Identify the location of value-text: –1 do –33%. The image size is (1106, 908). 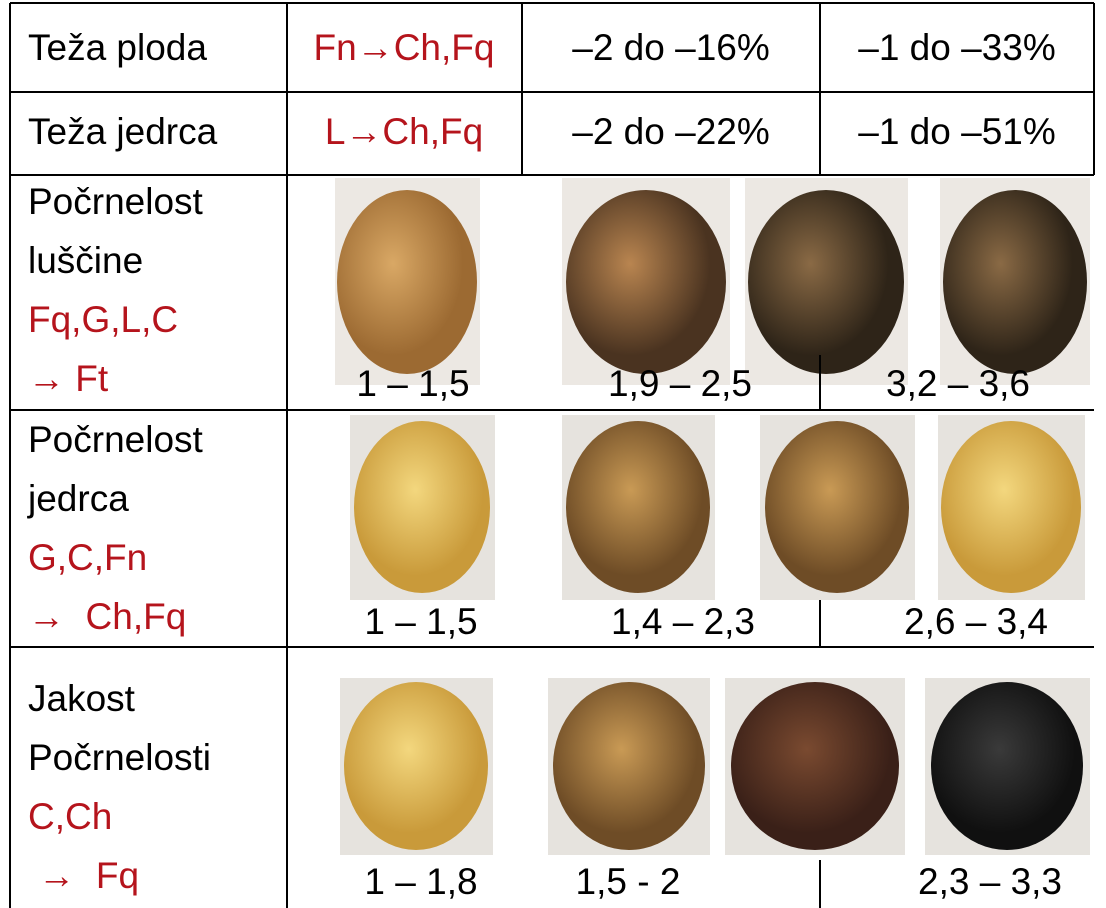
(957, 47).